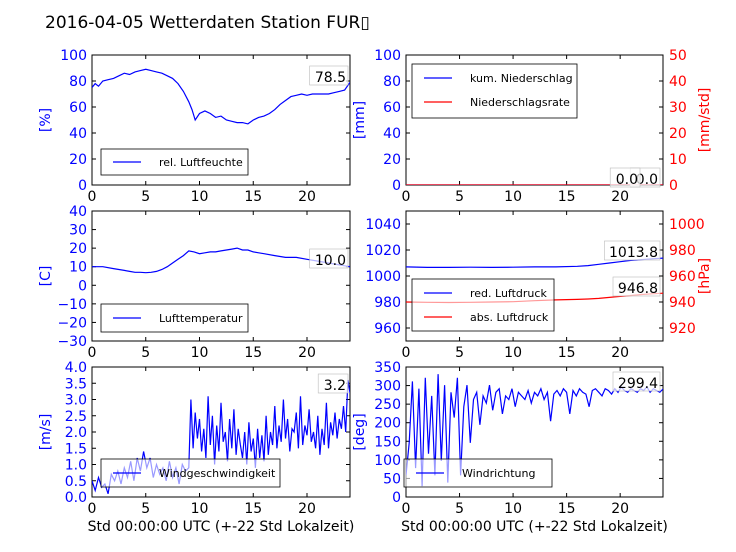 This screenshot has width=736, height=552. Describe the element at coordinates (76, 449) in the screenshot. I see `y-tick-label: 1.5` at that location.